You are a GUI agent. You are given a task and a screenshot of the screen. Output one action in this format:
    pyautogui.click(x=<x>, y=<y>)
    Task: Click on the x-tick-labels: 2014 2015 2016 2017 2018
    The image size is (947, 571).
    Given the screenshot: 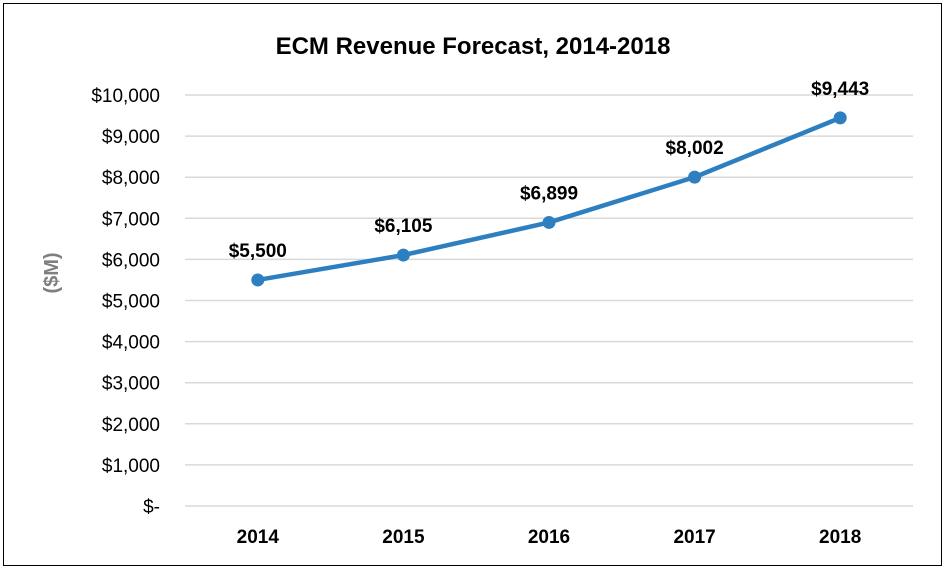 What is the action you would take?
    pyautogui.click(x=549, y=537)
    